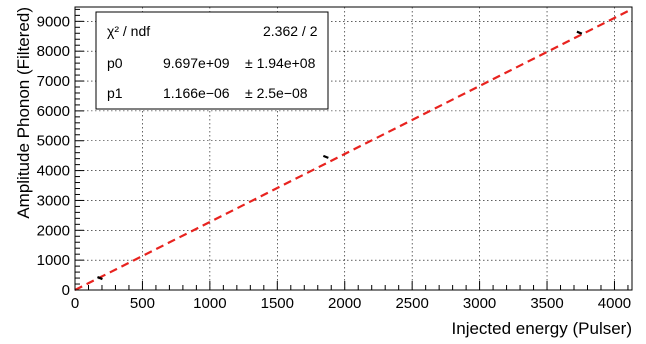 The height and width of the screenshot is (344, 646). Describe the element at coordinates (23, 113) in the screenshot. I see `y-axis-title: Amplitude Phonon (Filtered)` at that location.